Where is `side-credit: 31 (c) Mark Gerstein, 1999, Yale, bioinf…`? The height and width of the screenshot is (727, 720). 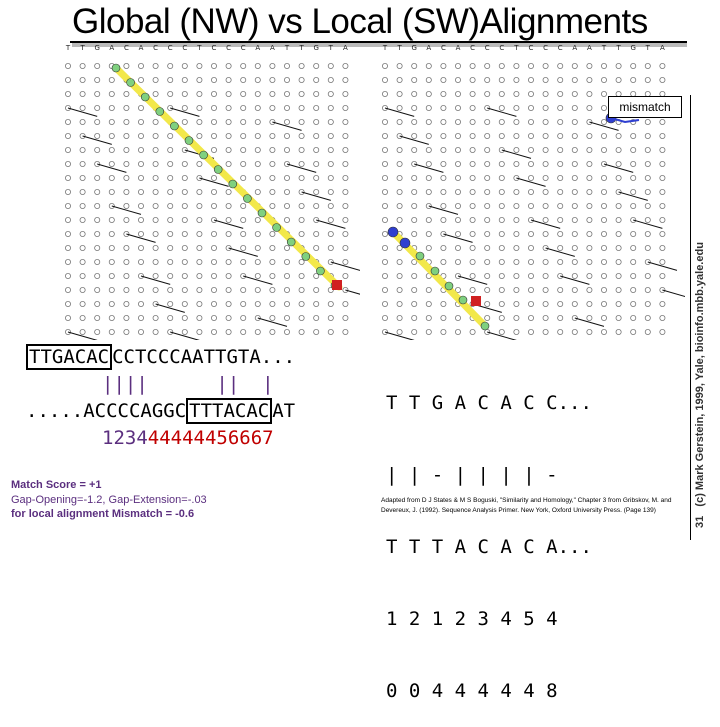
side-credit: 31 (c) Mark Gerstein, 1999, Yale, bioinf… is located at coordinates (700, 385).